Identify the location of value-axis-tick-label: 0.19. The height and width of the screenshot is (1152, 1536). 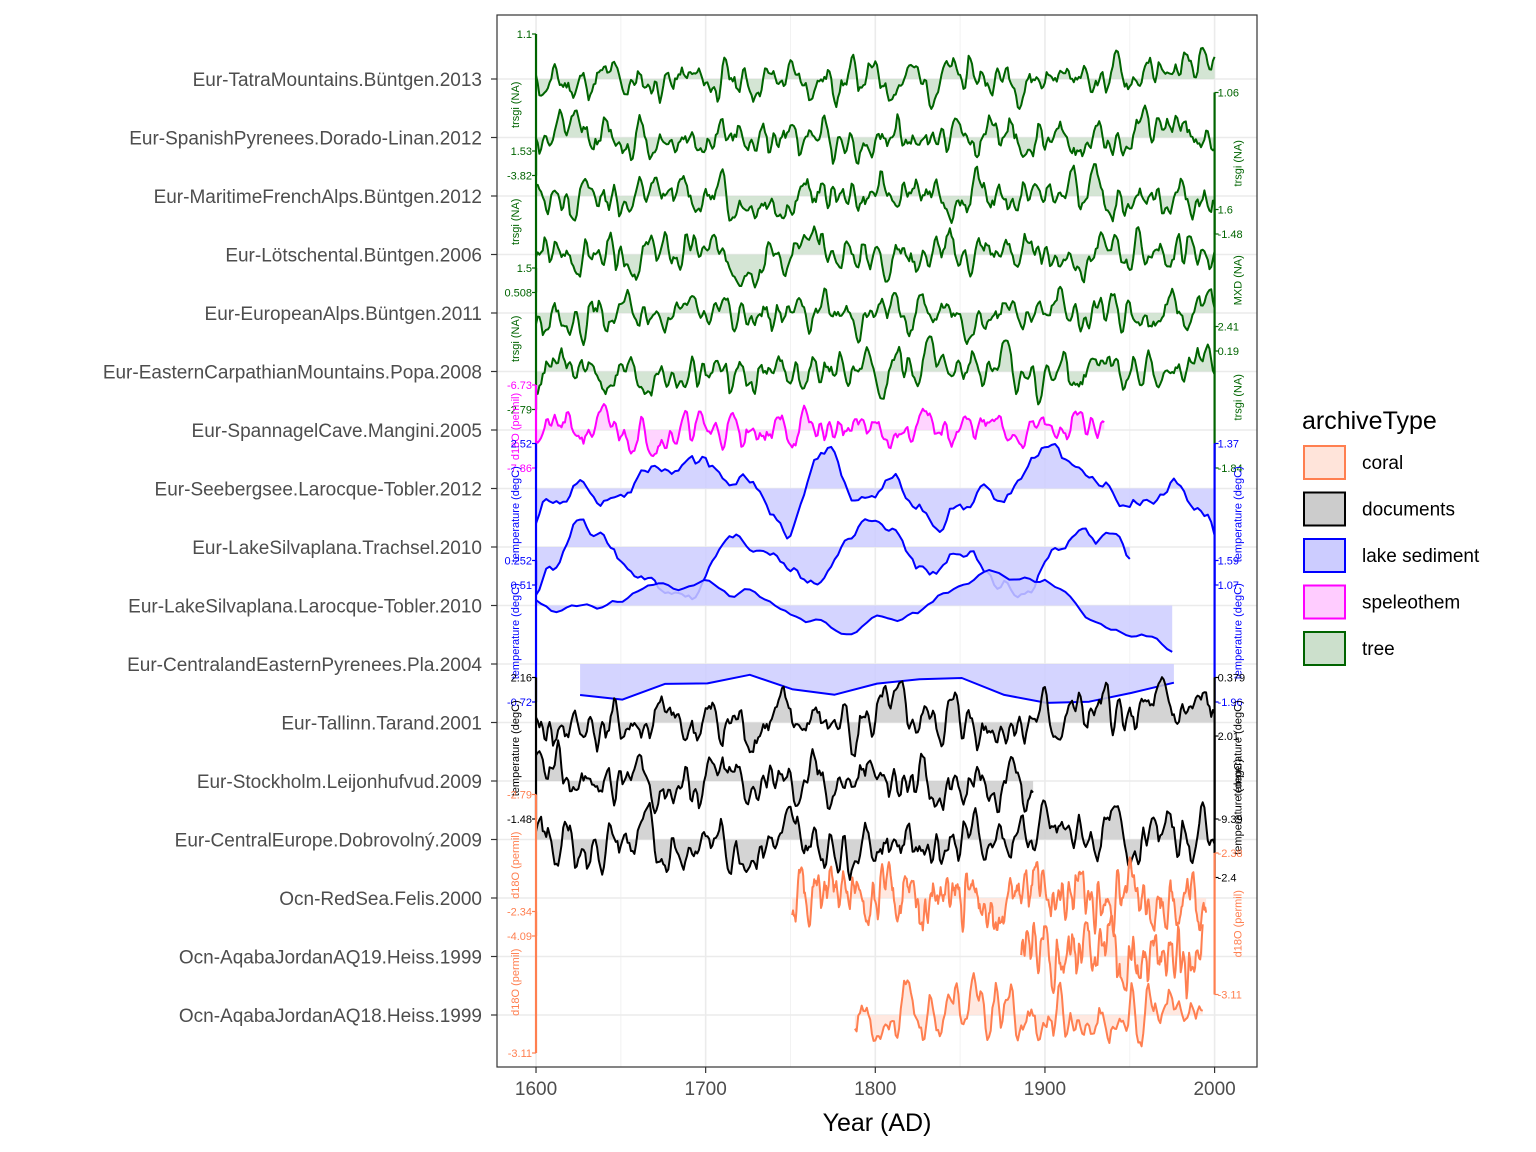
(1228, 352).